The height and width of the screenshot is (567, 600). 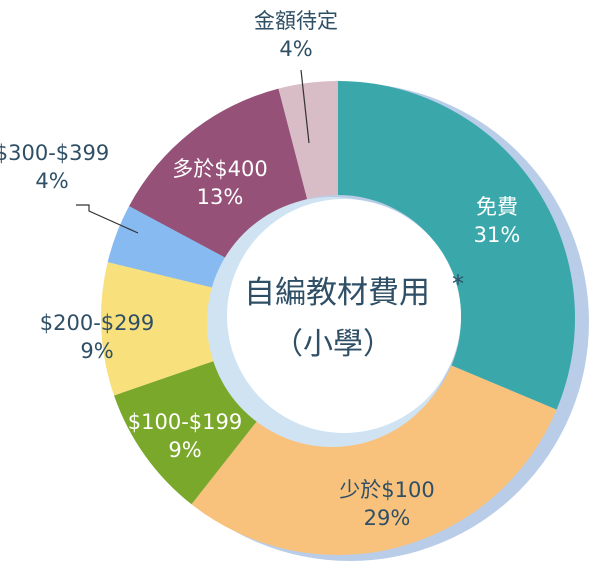 What do you see at coordinates (386, 490) in the screenshot?
I see `slice-label-1: 少於$100` at bounding box center [386, 490].